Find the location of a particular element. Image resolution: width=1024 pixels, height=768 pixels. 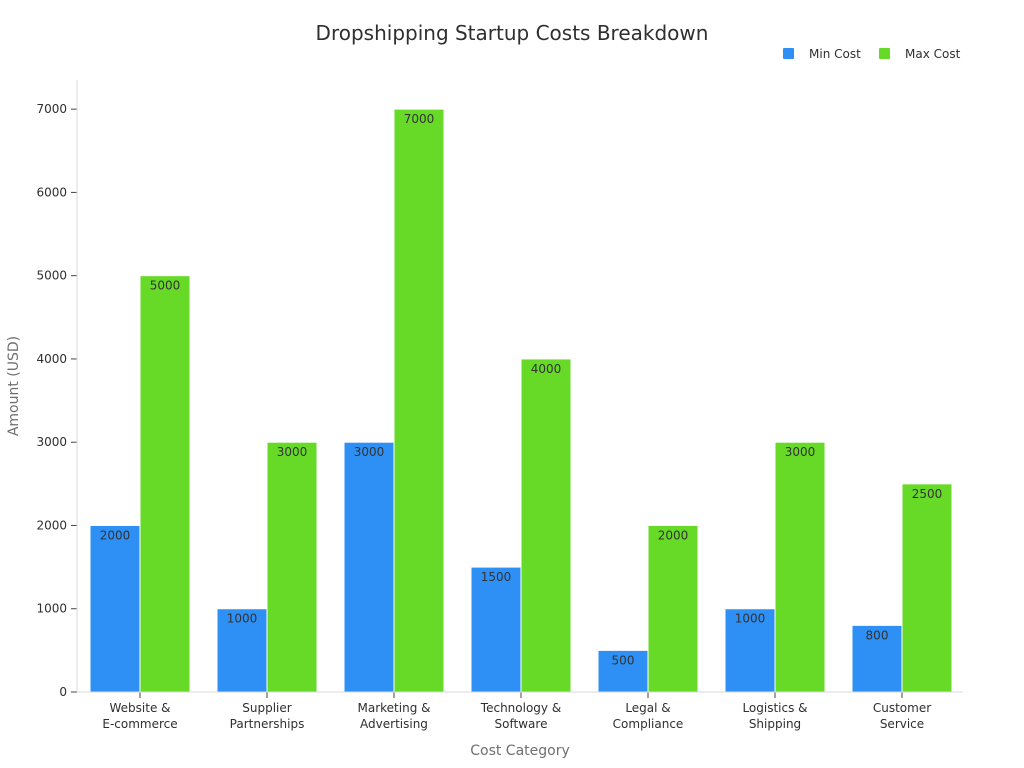

legend: Min Cost Max Cost is located at coordinates (872, 54).